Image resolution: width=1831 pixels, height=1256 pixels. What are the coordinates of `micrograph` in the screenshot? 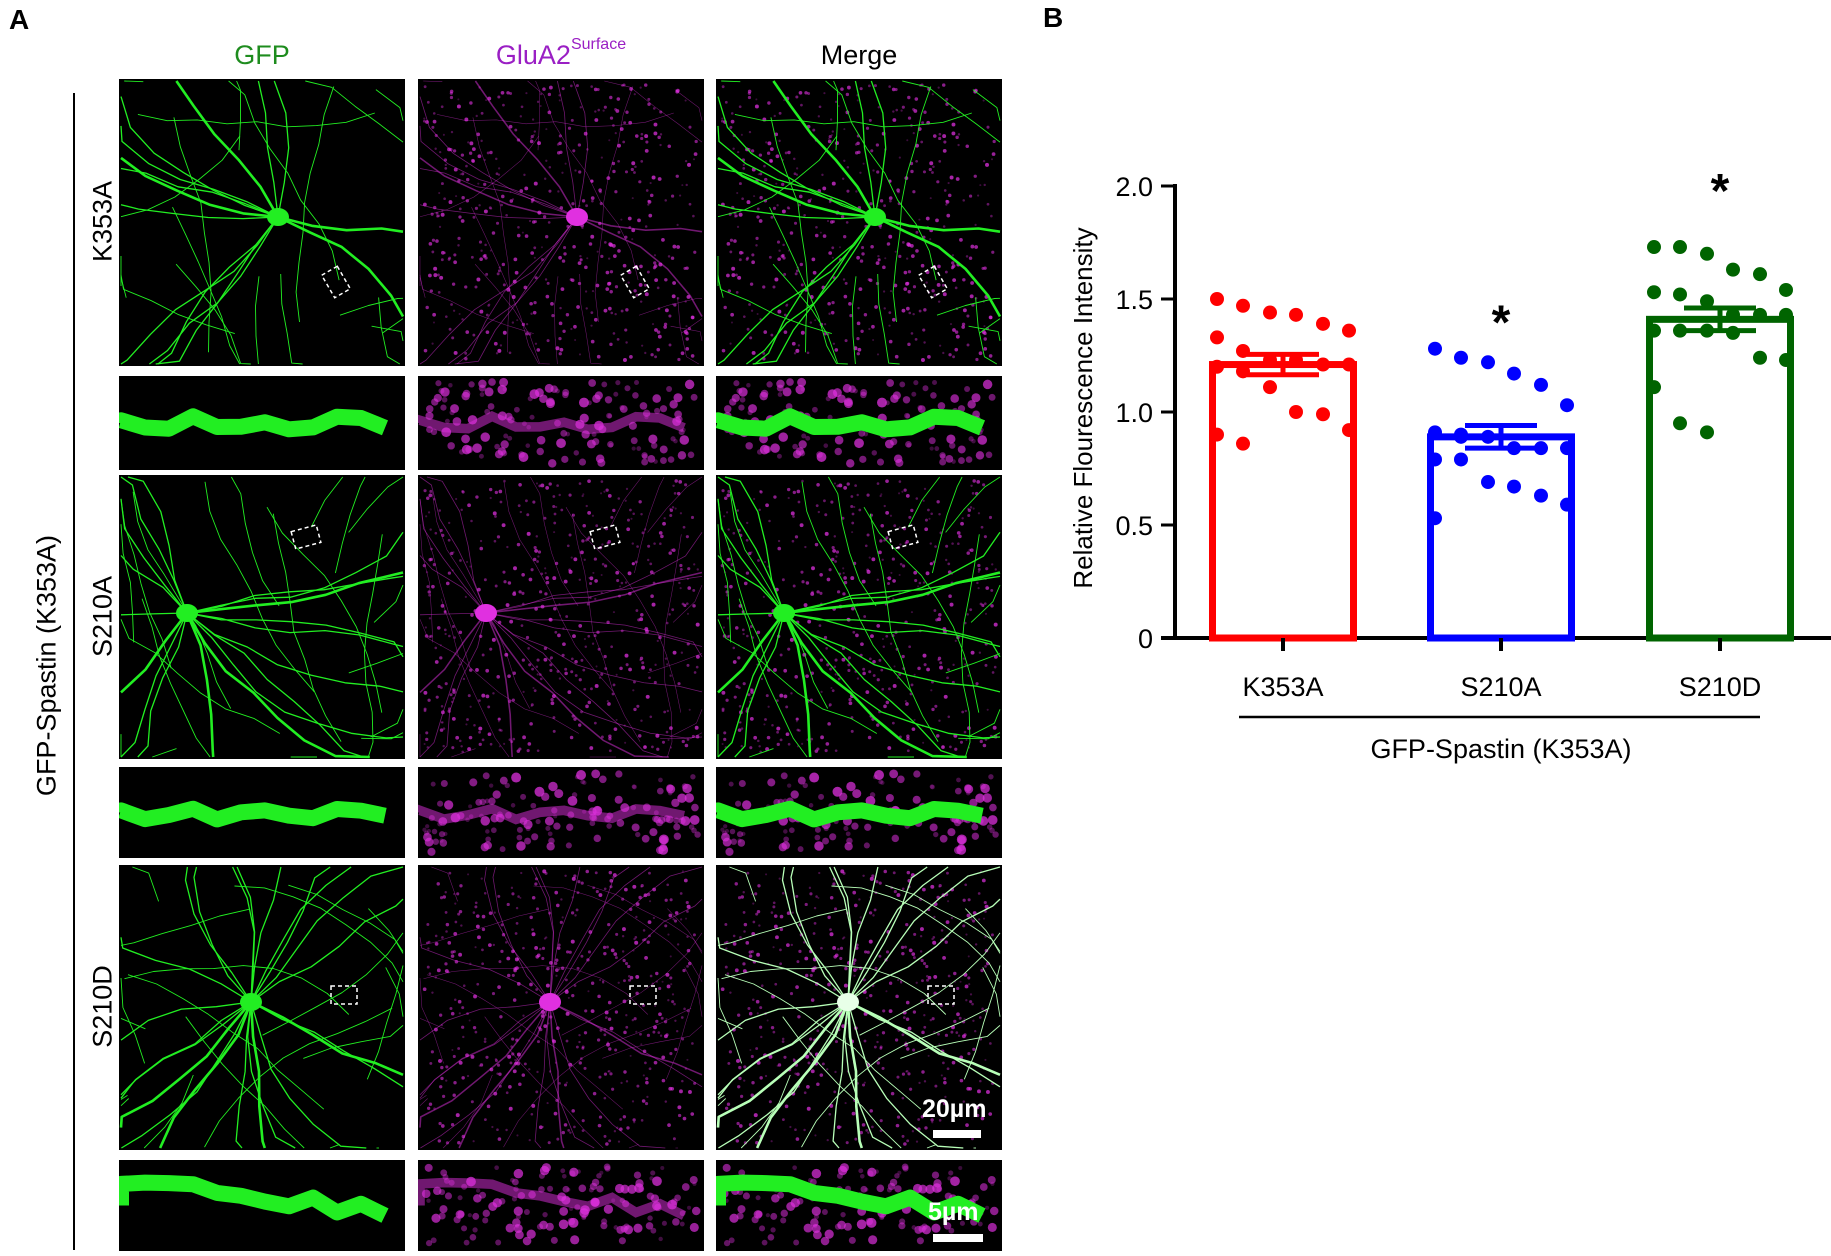 It's located at (859, 222).